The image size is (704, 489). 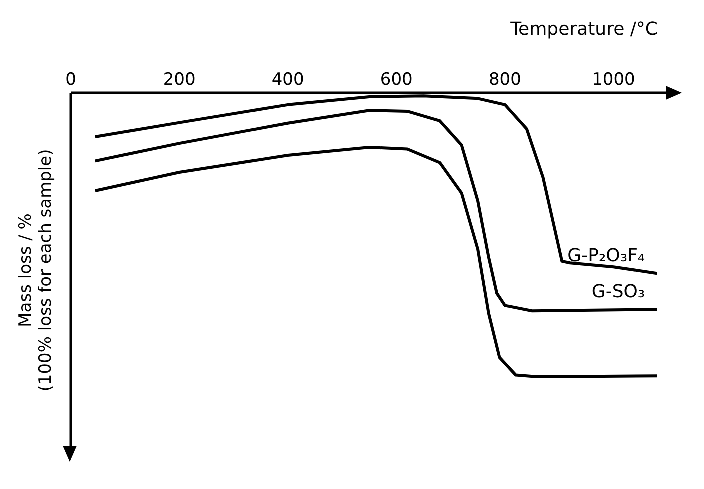 What do you see at coordinates (584, 29) in the screenshot?
I see `x-axis-title: Temperature /°C` at bounding box center [584, 29].